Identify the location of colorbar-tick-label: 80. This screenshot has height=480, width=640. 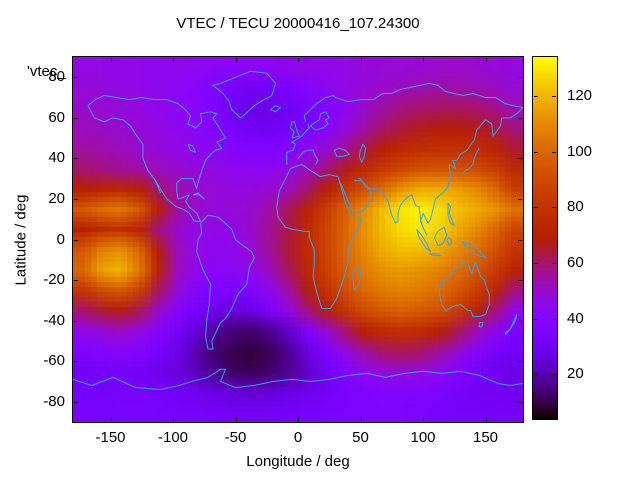
(575, 207).